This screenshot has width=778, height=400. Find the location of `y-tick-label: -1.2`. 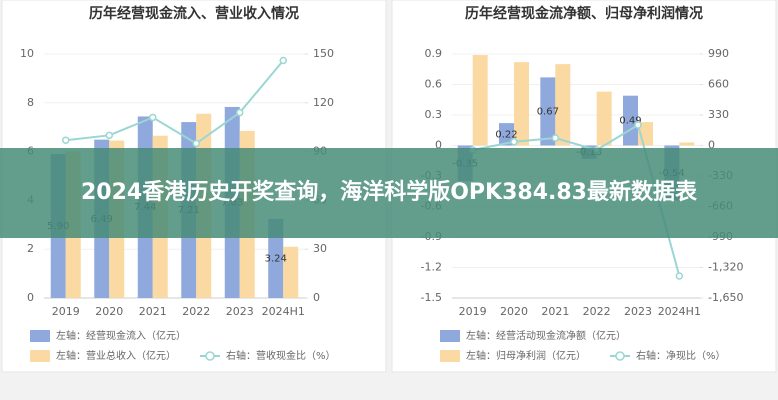

y-tick-label: -1.2 is located at coordinates (431, 267).